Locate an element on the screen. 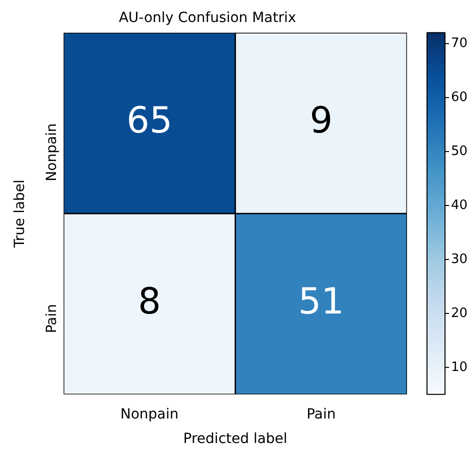 This screenshot has height=460, width=475. color-bar-label: 60 is located at coordinates (459, 97).